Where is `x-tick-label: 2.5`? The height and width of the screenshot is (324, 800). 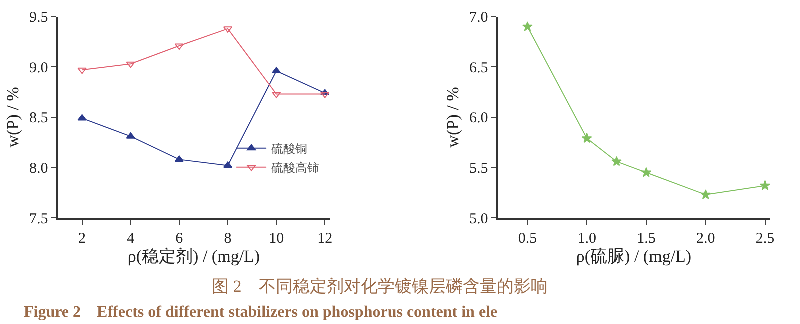
x-tick-label: 2.5 is located at coordinates (765, 238).